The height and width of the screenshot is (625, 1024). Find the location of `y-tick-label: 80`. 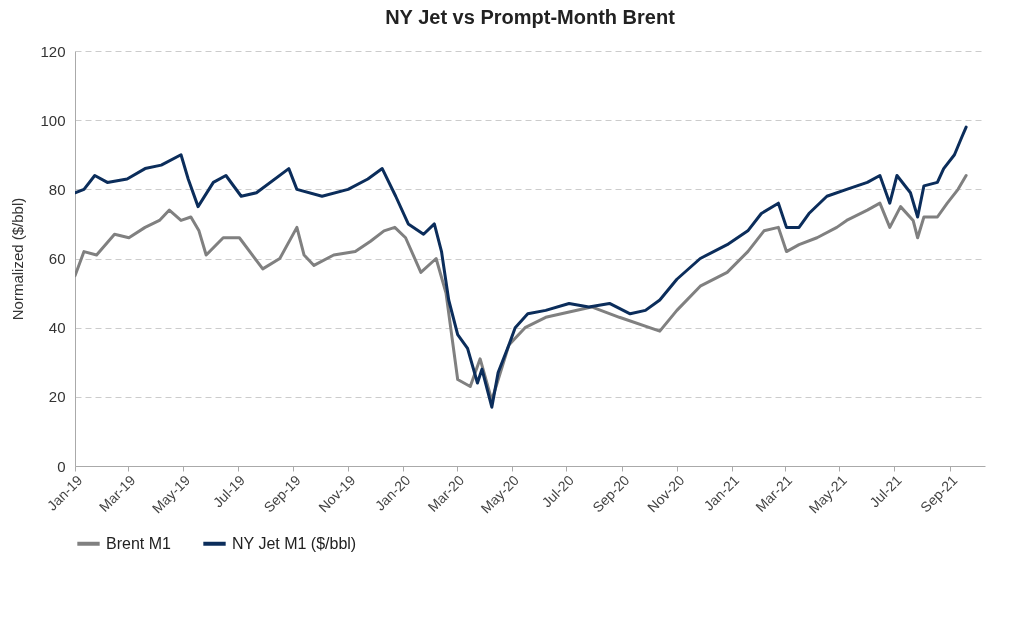

y-tick-label: 80 is located at coordinates (57, 189).